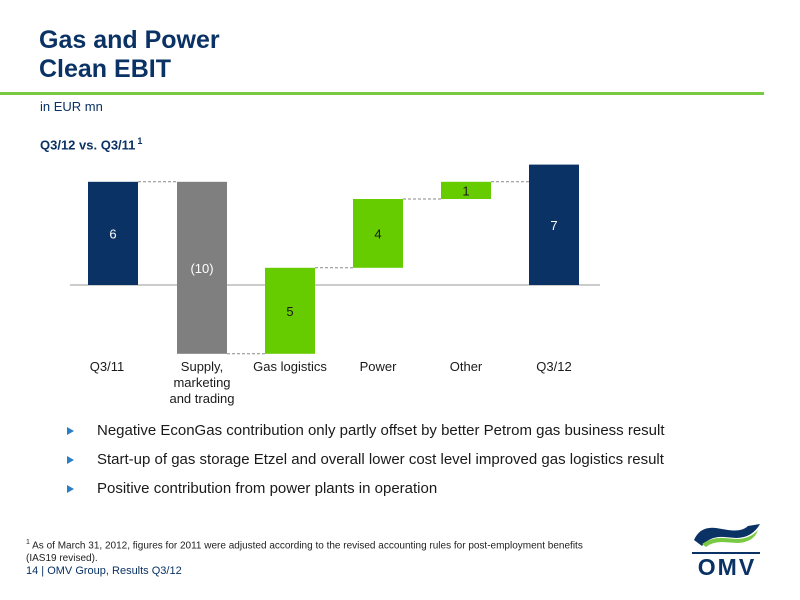 This screenshot has height=600, width=800. What do you see at coordinates (290, 366) in the screenshot?
I see `category-label: Gas logistics` at bounding box center [290, 366].